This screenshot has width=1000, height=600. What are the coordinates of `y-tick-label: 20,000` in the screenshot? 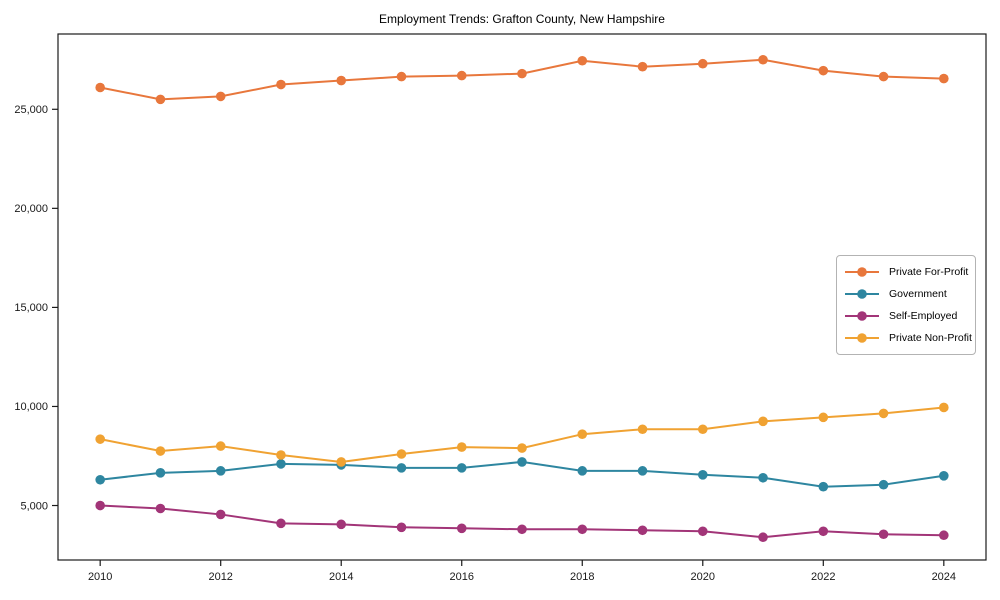 It's located at (31, 209).